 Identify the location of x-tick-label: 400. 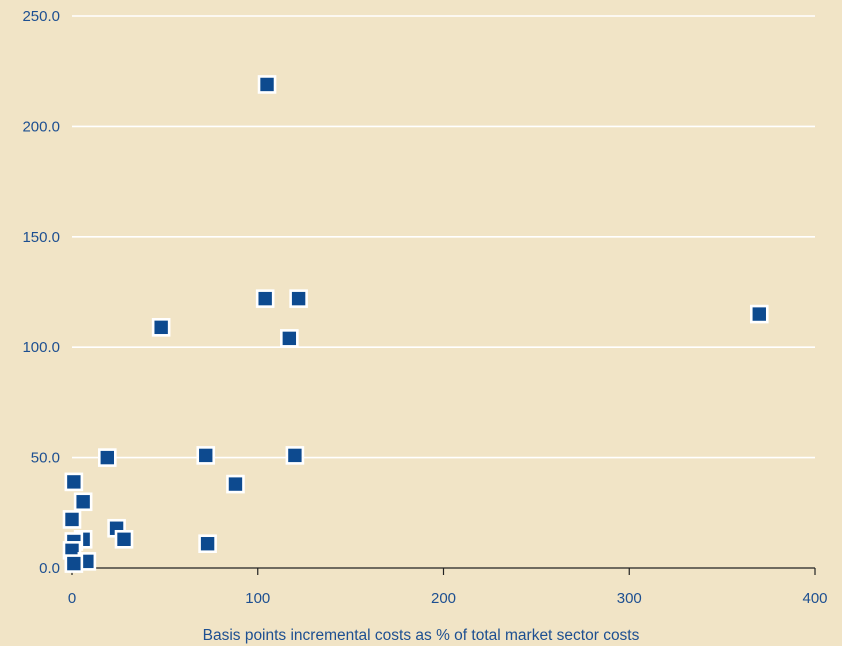
(814, 598).